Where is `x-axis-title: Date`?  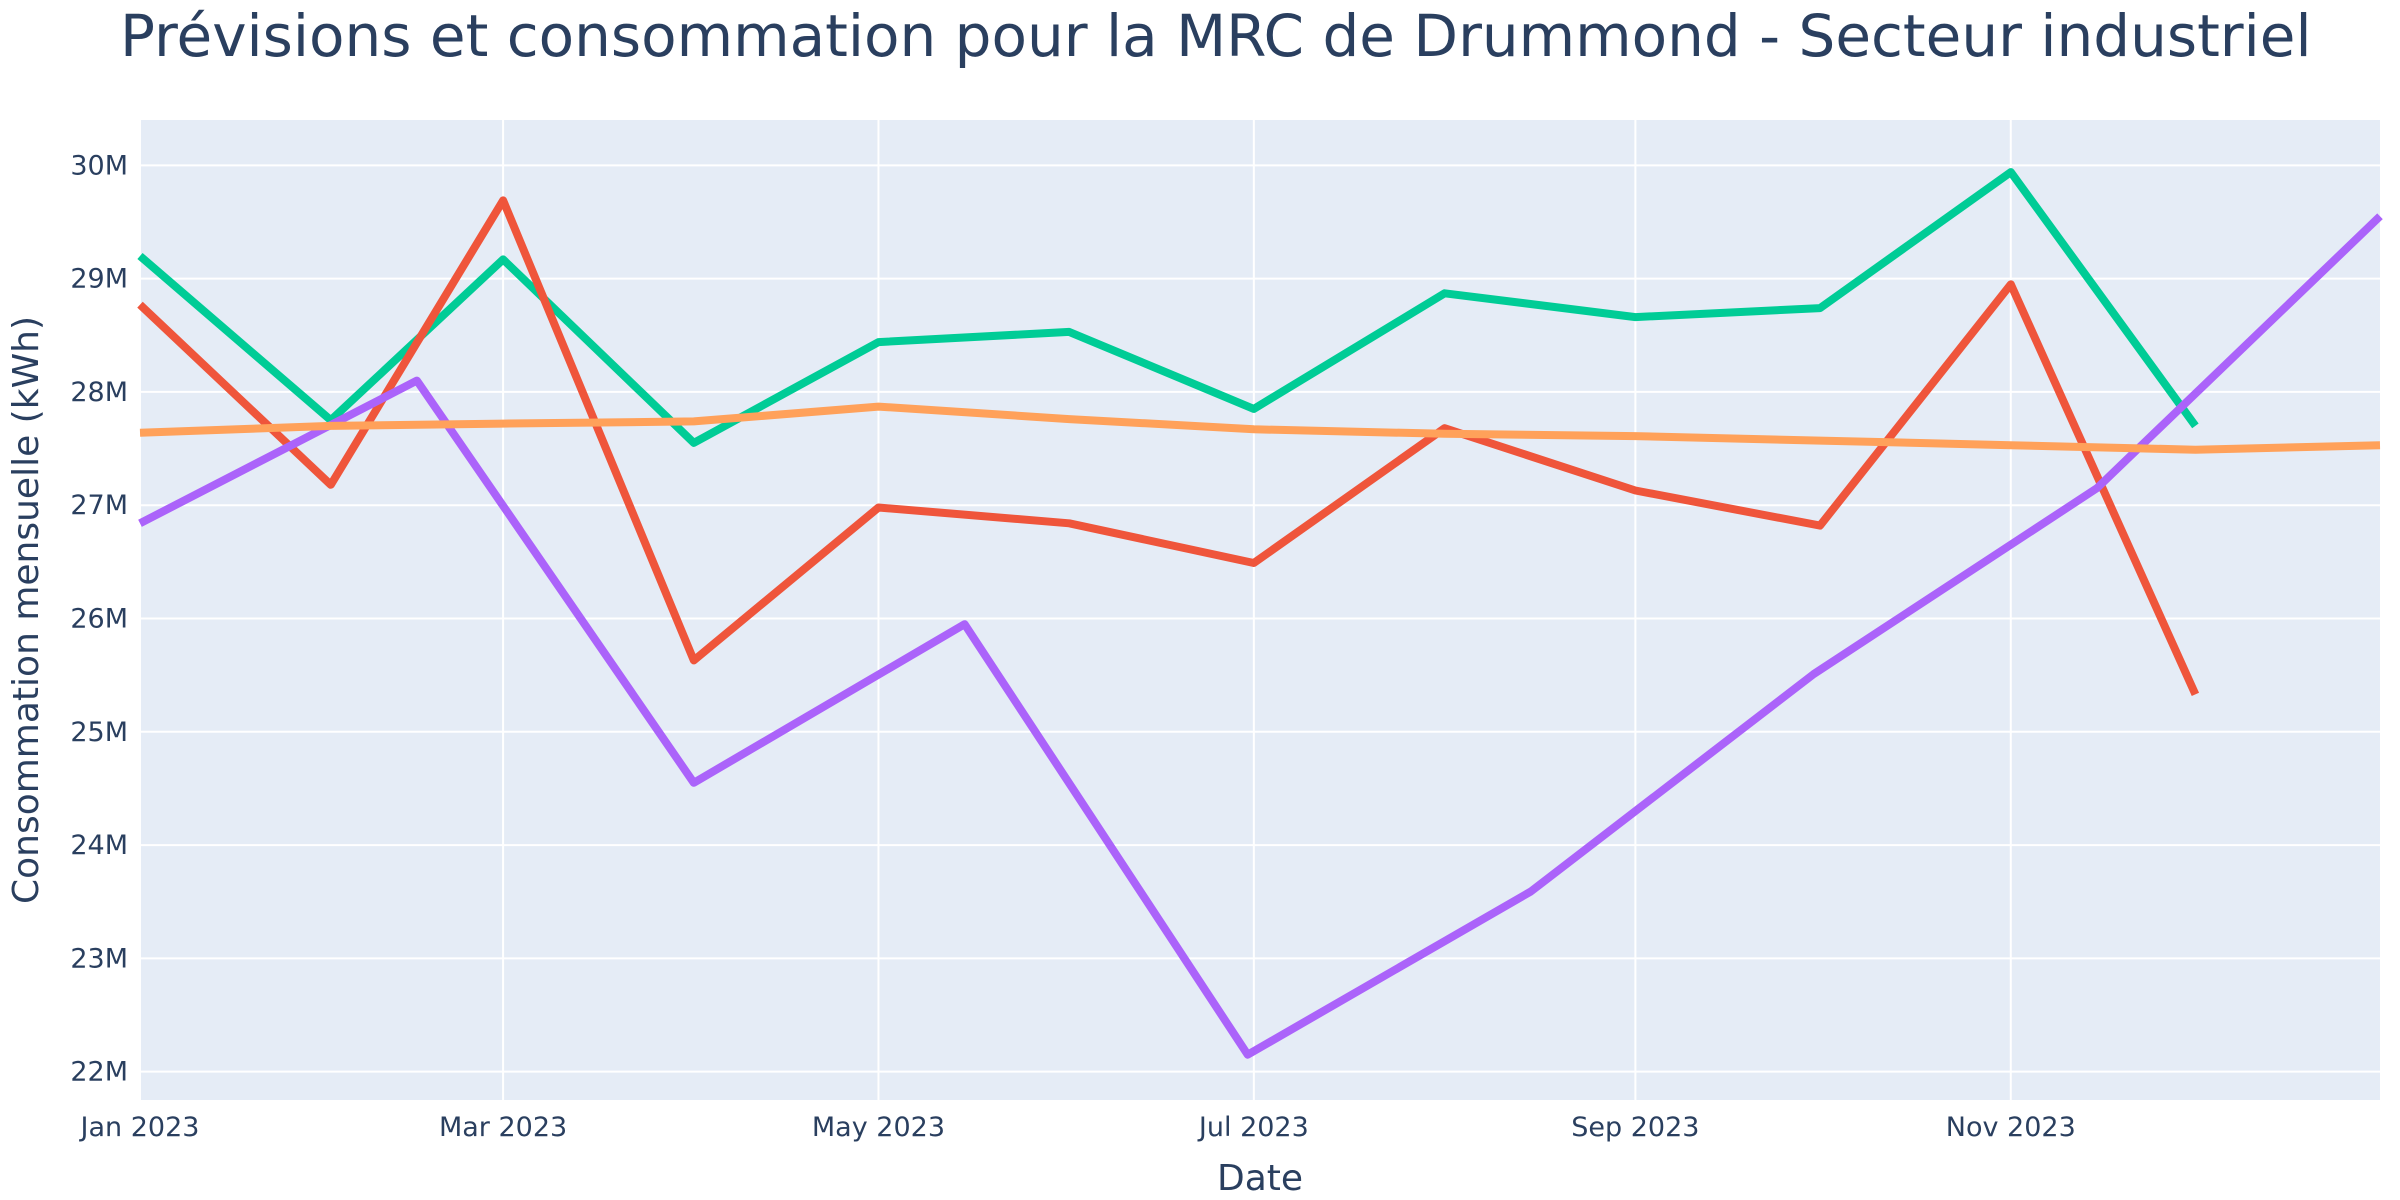
x-axis-title: Date is located at coordinates (1260, 1178).